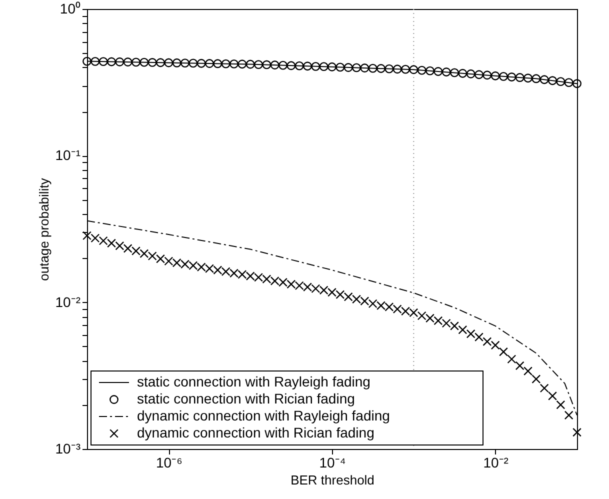 The image size is (609, 499). What do you see at coordinates (255, 432) in the screenshot?
I see `legend-label: dynamic connection with Rician fading` at bounding box center [255, 432].